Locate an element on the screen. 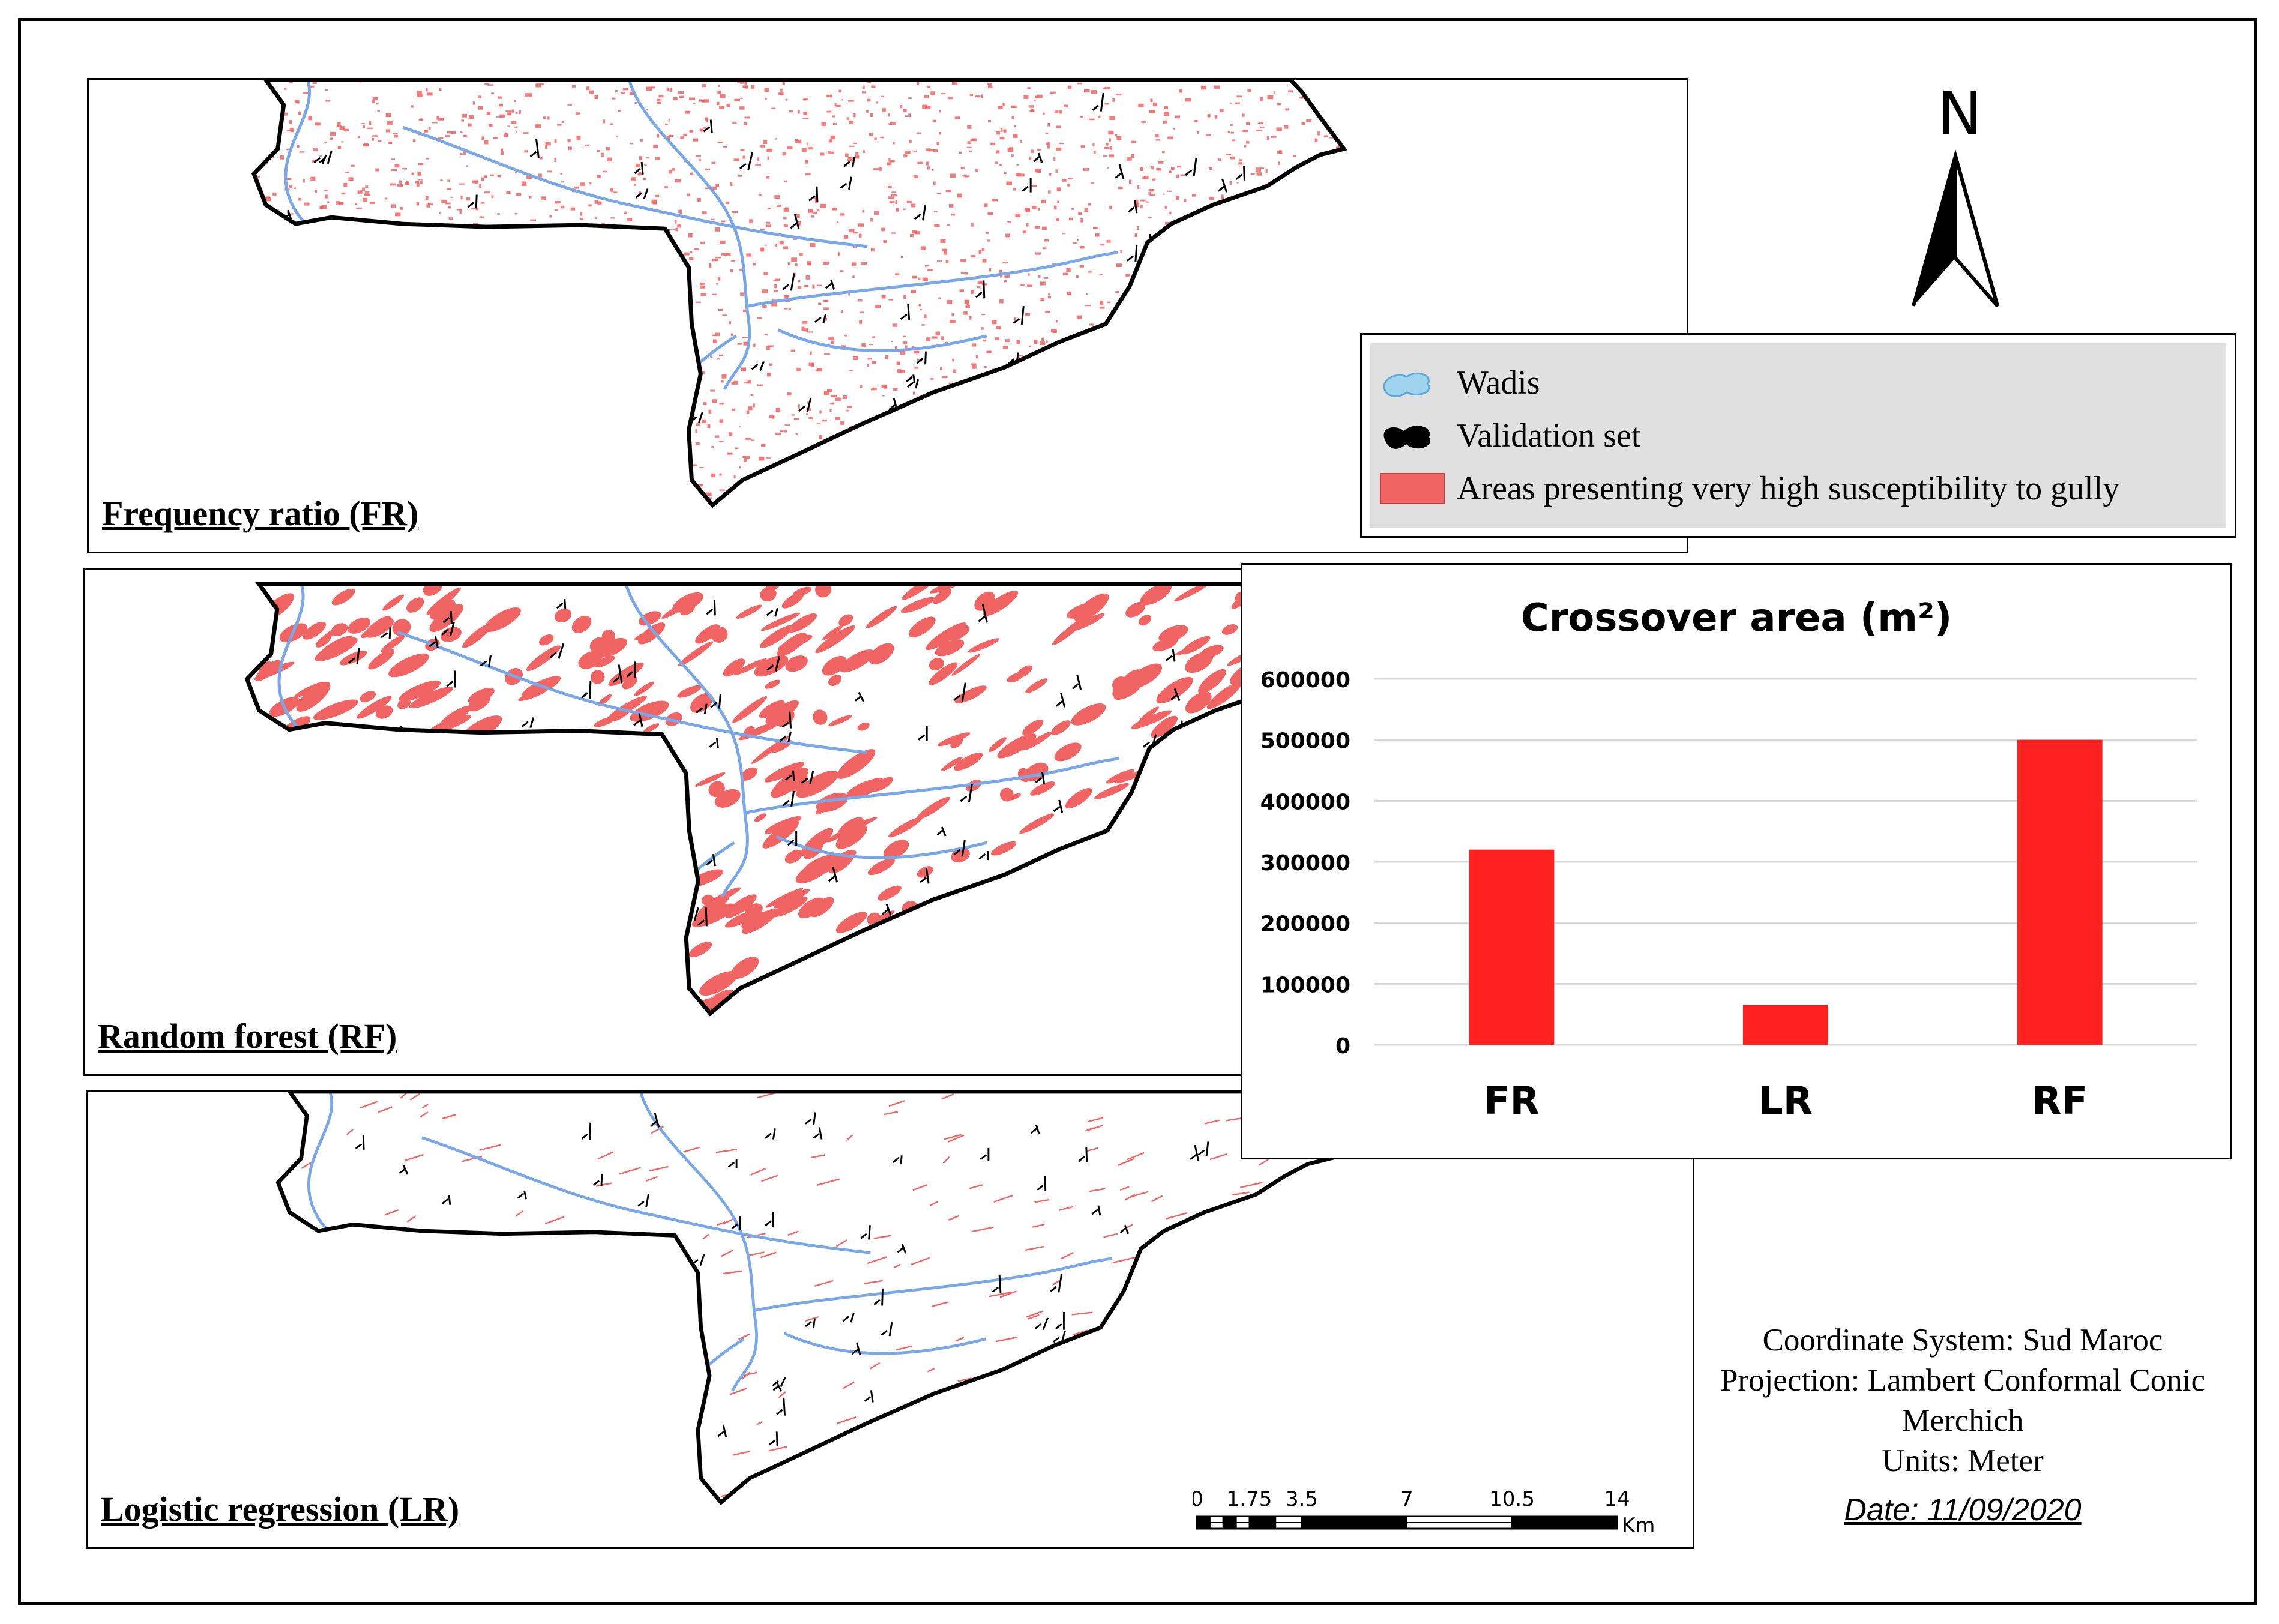 The height and width of the screenshot is (1624, 2279). legend-item-validation-set: Validation set is located at coordinates (1510, 436).